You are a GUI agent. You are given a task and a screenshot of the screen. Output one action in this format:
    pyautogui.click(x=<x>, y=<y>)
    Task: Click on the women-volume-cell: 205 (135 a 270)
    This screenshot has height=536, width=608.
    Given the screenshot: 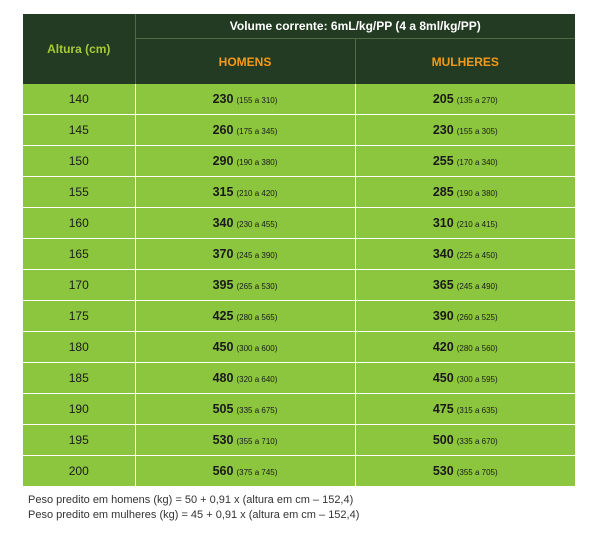 What is the action you would take?
    pyautogui.click(x=465, y=99)
    